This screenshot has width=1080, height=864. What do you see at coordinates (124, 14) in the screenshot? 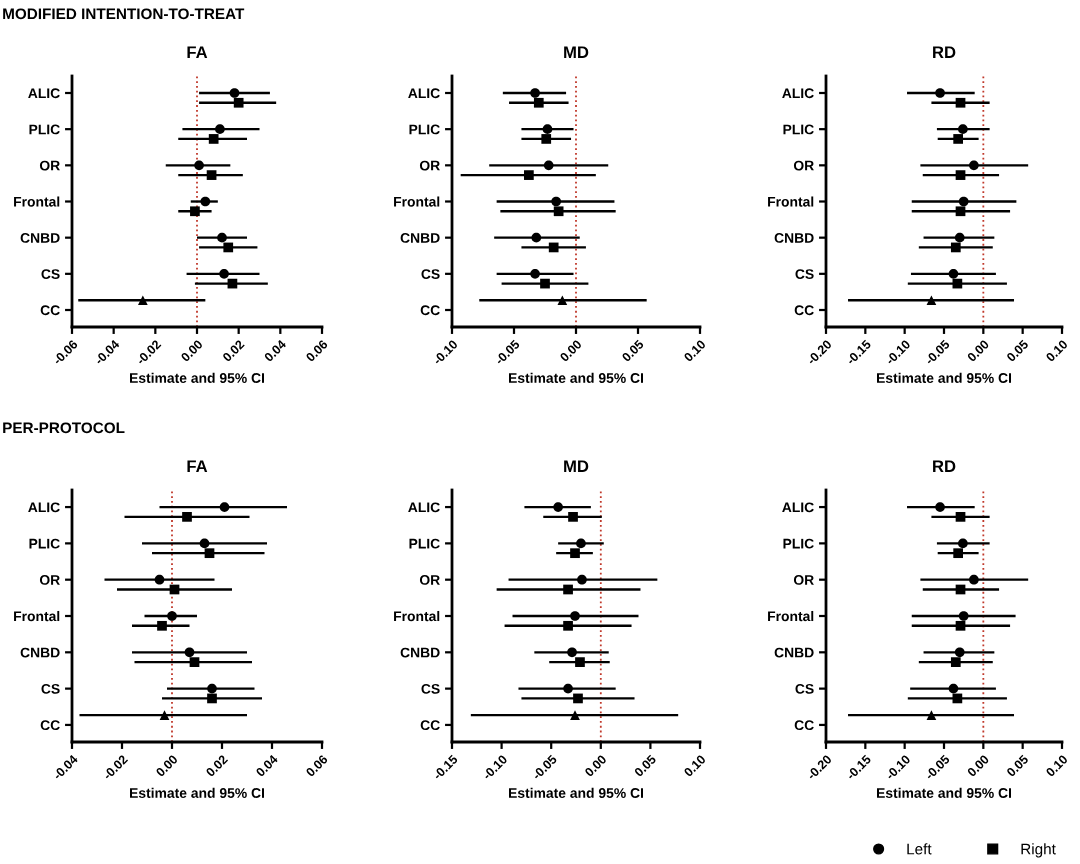
I see `text: MODIFIED INTENTION-TO-TREAT` at bounding box center [124, 14].